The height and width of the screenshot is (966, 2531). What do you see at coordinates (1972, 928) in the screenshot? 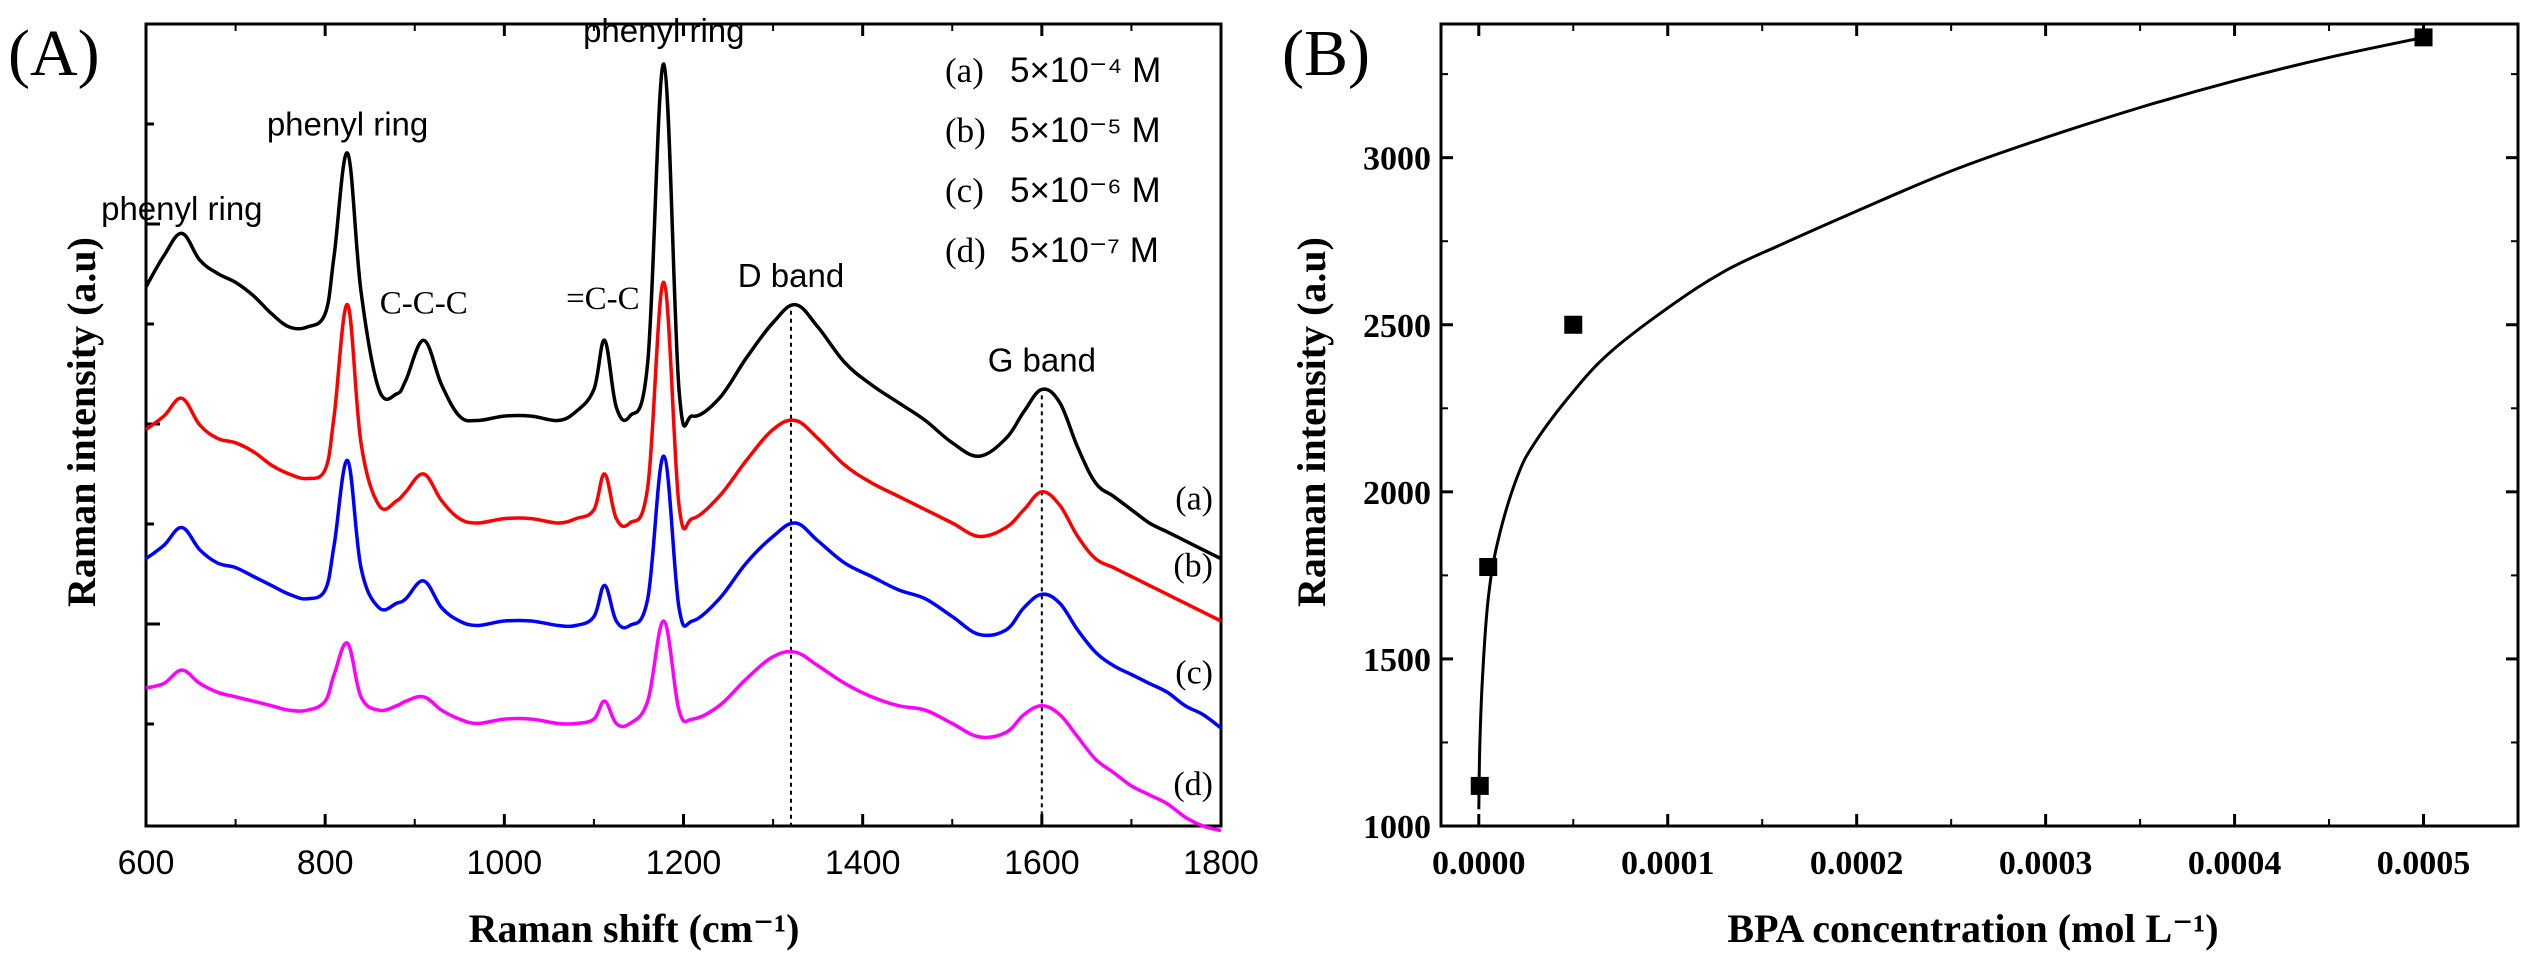
I see `panel-b-x-axis-label: BPA concentration (mol L⁻¹)` at bounding box center [1972, 928].